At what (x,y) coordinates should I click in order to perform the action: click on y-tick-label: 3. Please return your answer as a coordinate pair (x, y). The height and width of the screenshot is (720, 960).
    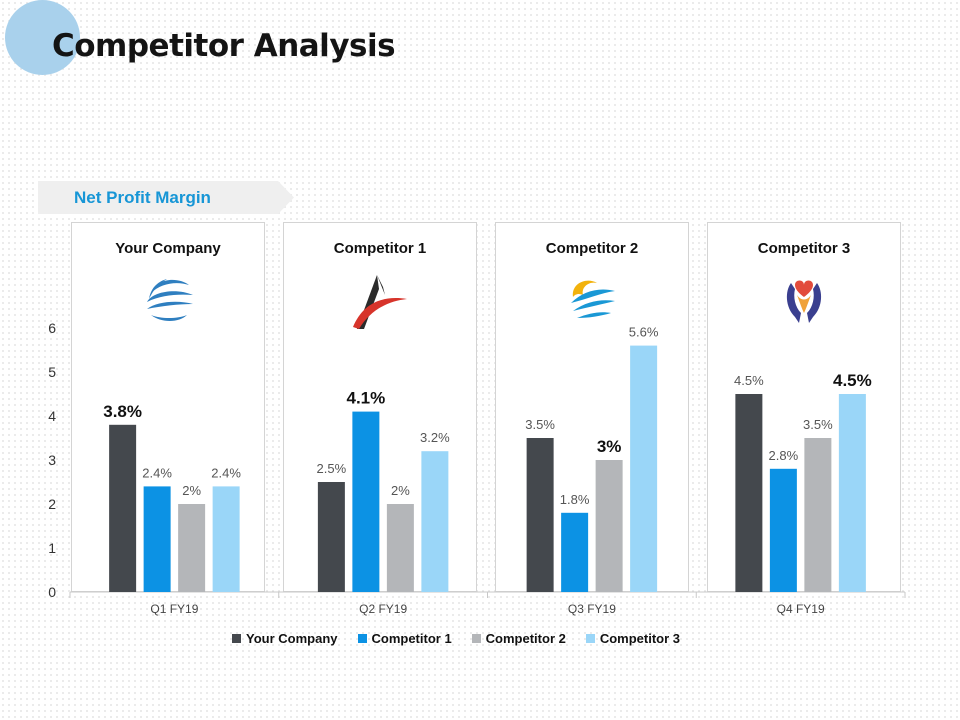
    Looking at the image, I should click on (52, 460).